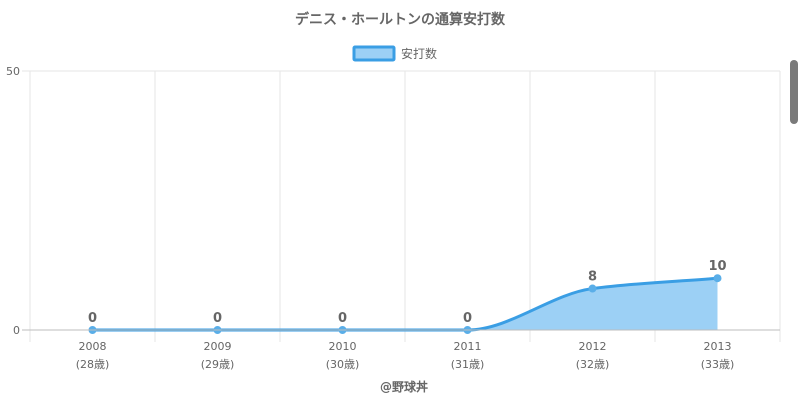  Describe the element at coordinates (419, 53) in the screenshot. I see `legend-label: 安打数` at that location.